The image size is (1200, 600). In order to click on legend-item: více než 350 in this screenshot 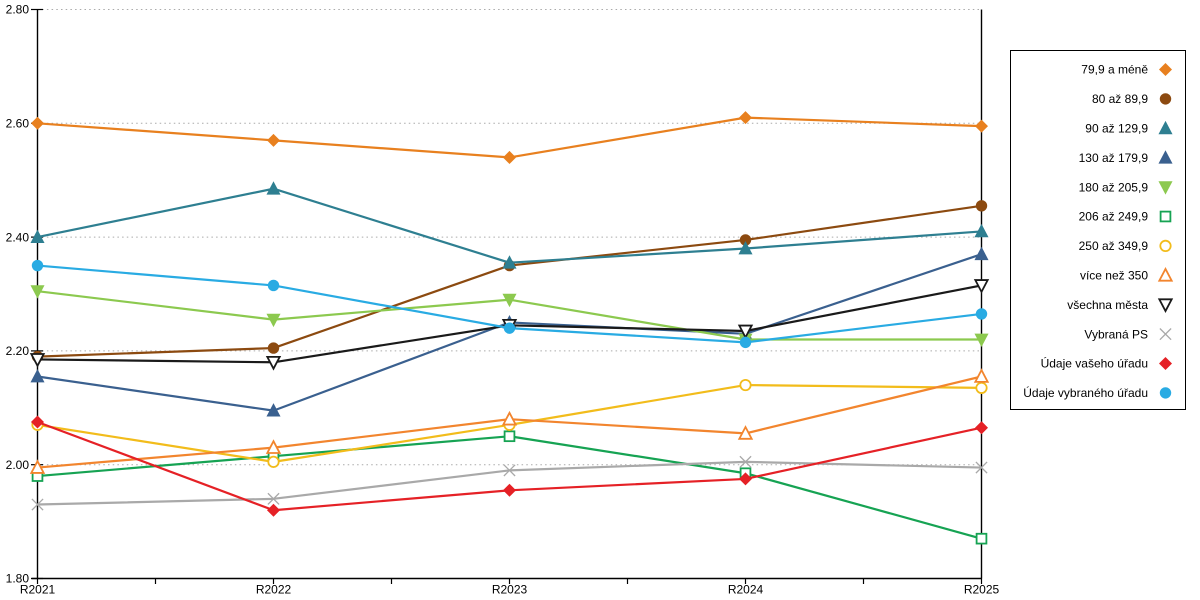, I will do `click(1127, 274)`.